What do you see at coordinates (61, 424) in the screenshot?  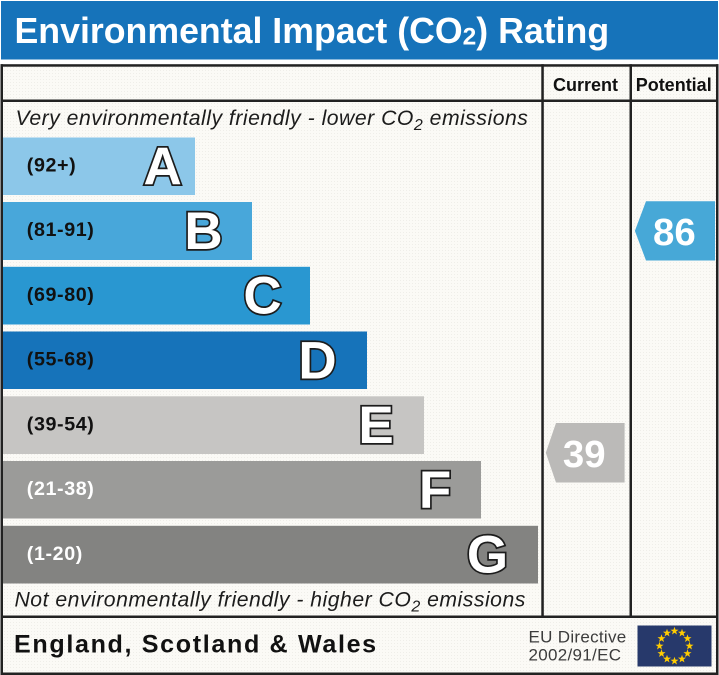 I see `svg-text: (39-54)` at bounding box center [61, 424].